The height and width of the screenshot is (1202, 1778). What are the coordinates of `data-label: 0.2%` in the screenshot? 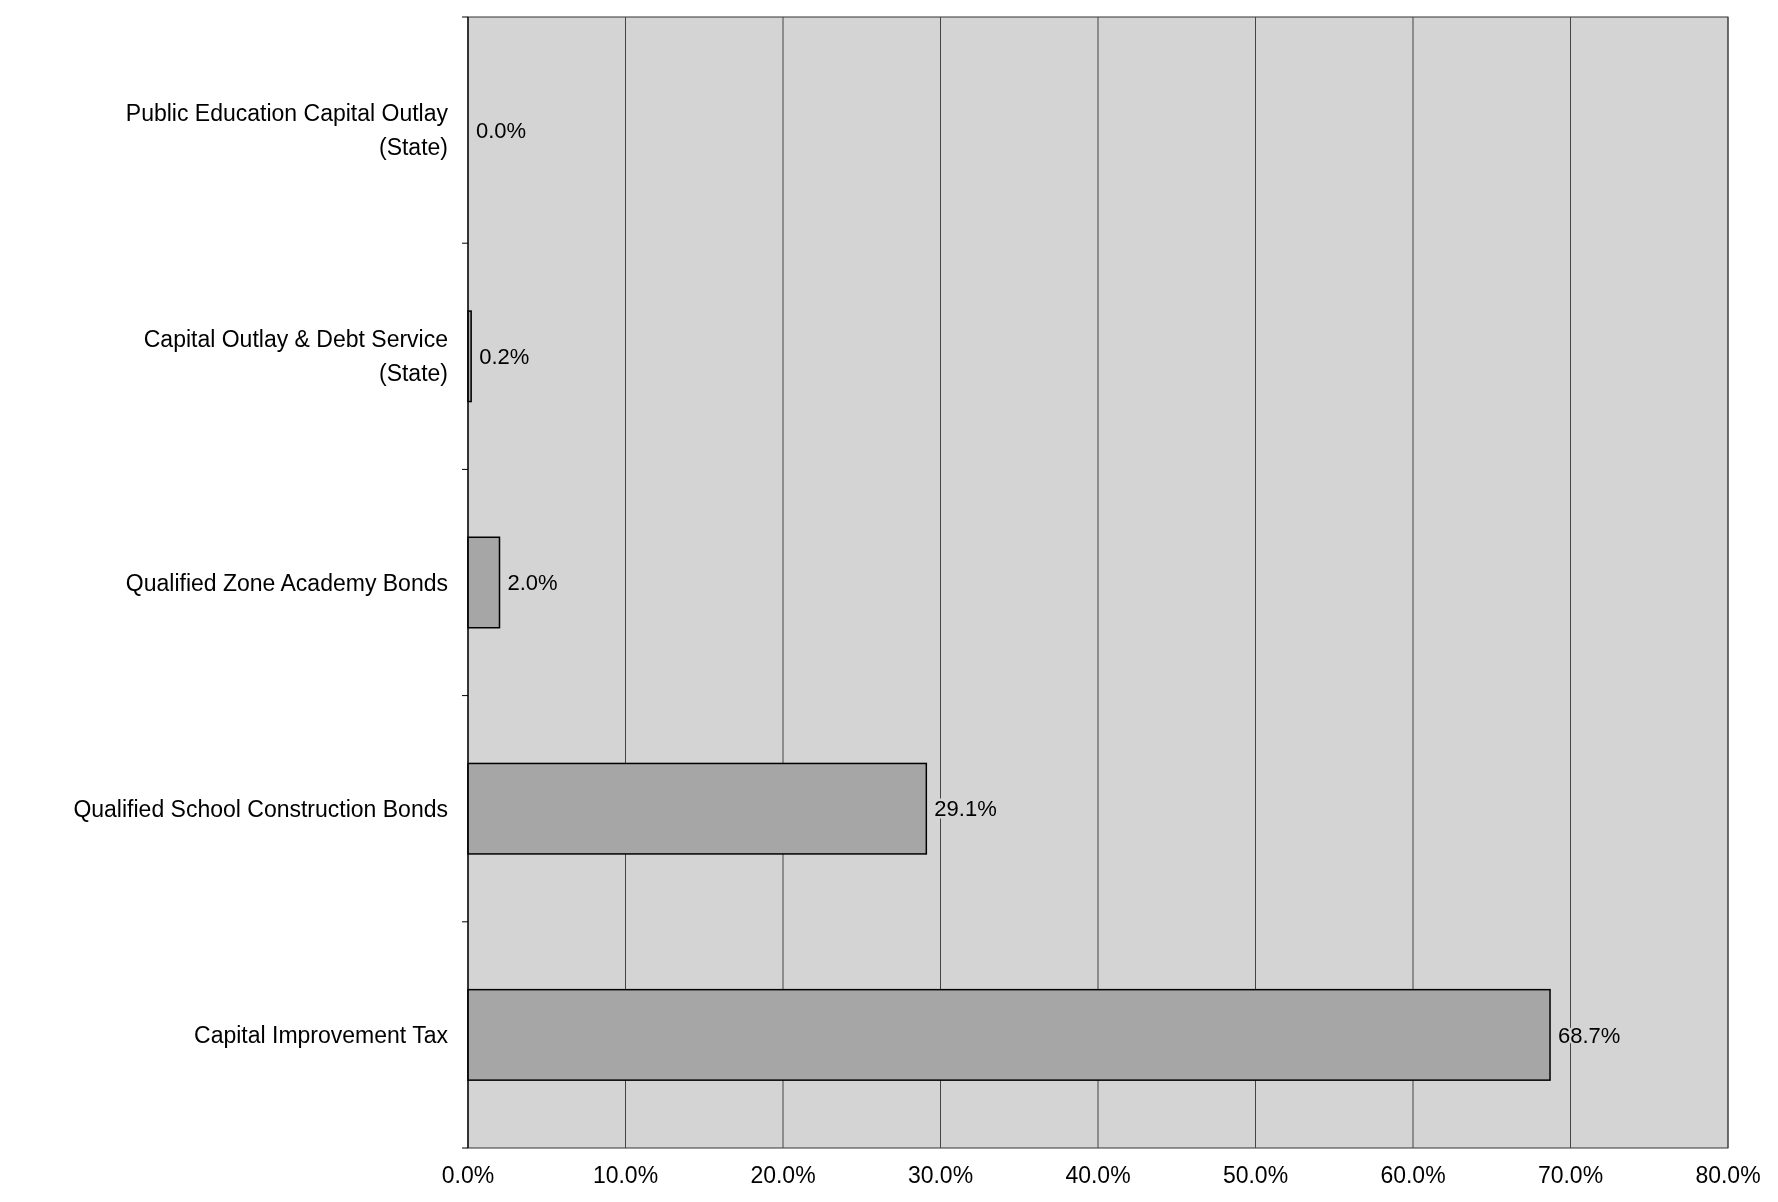 It's located at (504, 356).